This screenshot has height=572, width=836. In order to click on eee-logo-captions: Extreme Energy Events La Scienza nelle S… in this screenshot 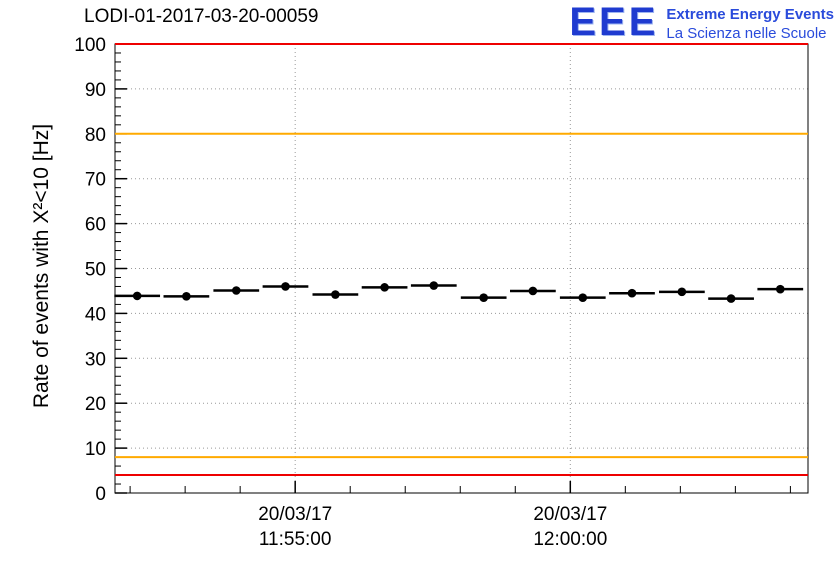, I will do `click(750, 22)`.